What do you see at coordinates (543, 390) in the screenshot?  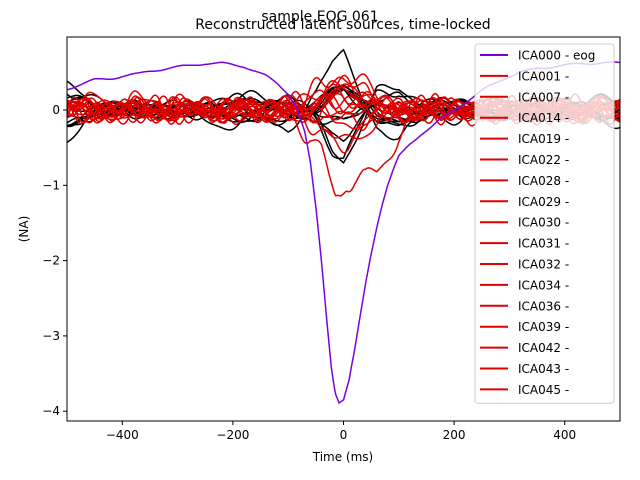 I see `legend-label: ICA045 -` at bounding box center [543, 390].